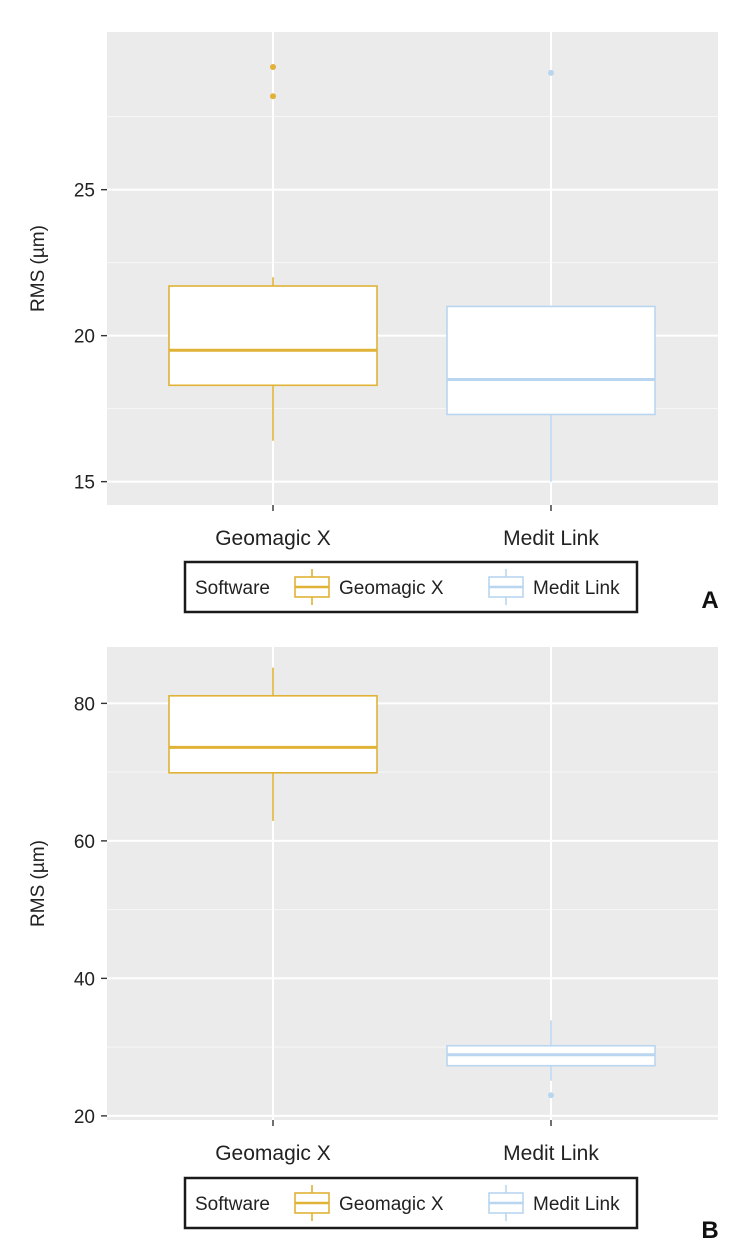 This screenshot has width=747, height=1251. I want to click on y-tick-label: 25, so click(84, 191).